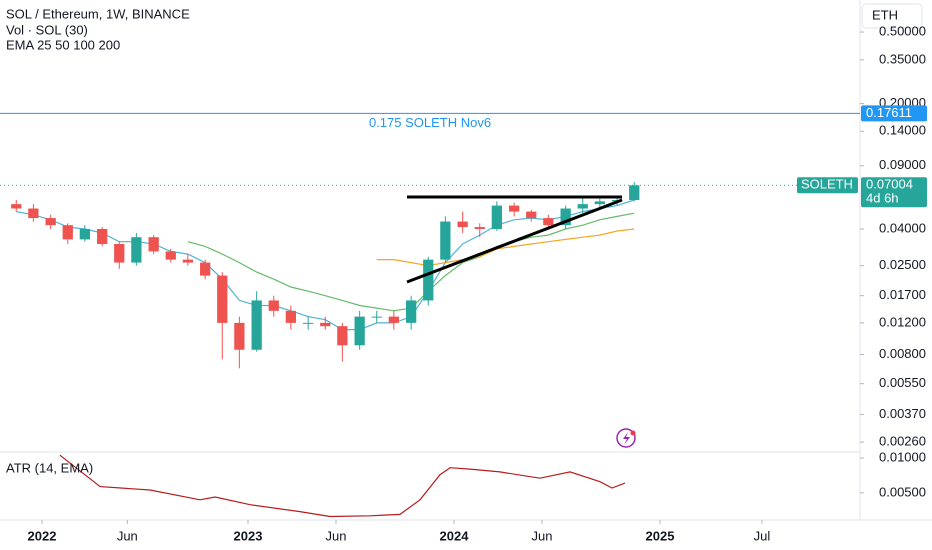 The height and width of the screenshot is (550, 932). Describe the element at coordinates (49, 467) in the screenshot. I see `indicator-title: ATR (14, EMA)` at that location.